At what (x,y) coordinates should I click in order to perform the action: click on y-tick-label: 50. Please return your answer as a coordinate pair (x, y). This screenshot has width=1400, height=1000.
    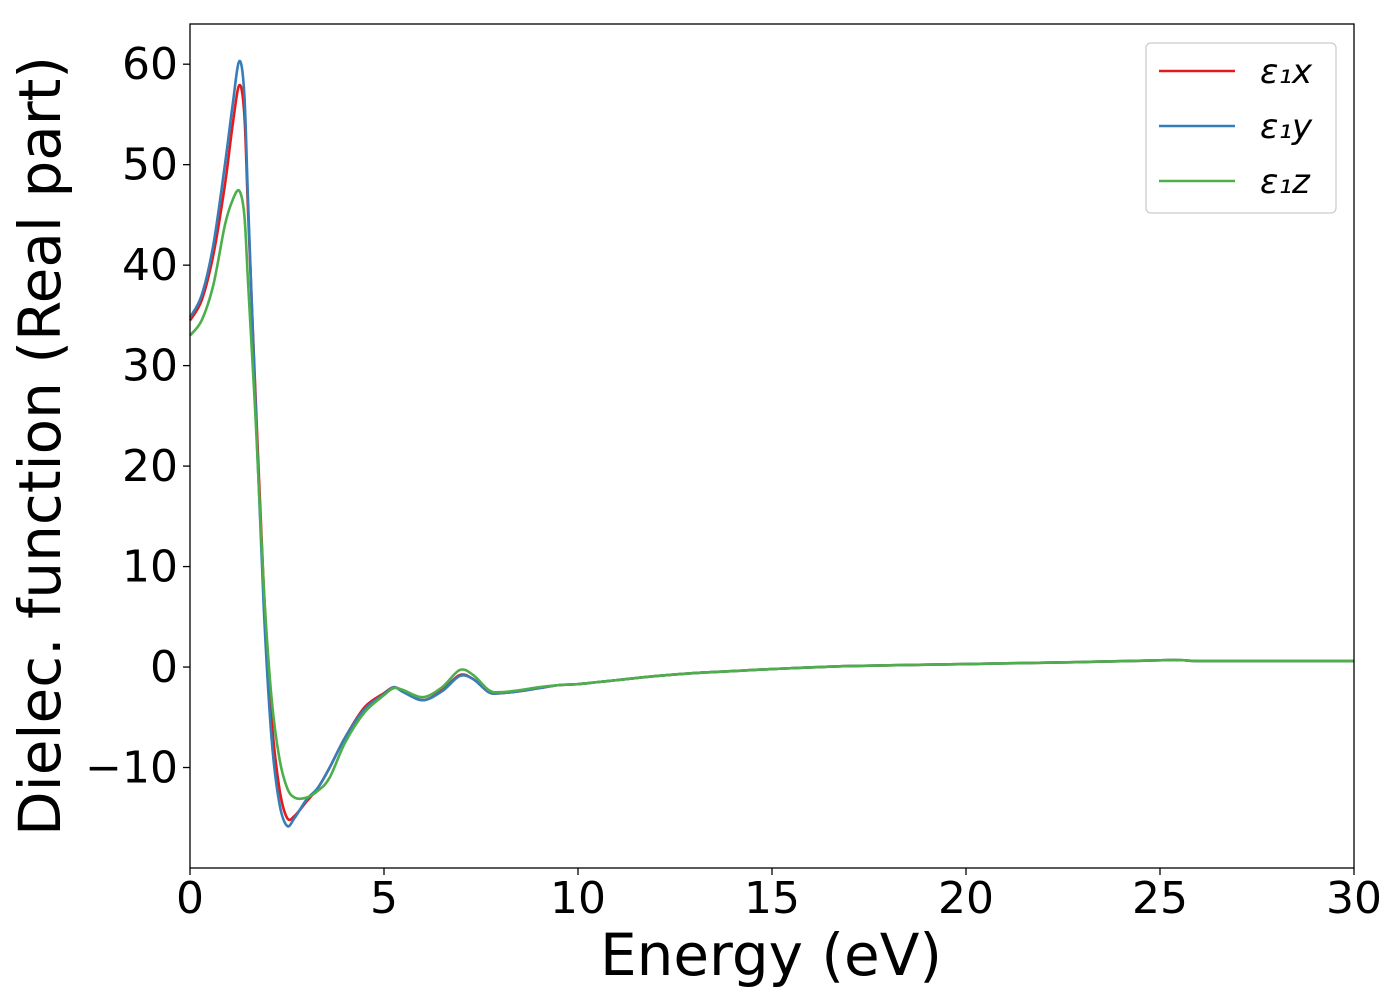
    Looking at the image, I should click on (150, 165).